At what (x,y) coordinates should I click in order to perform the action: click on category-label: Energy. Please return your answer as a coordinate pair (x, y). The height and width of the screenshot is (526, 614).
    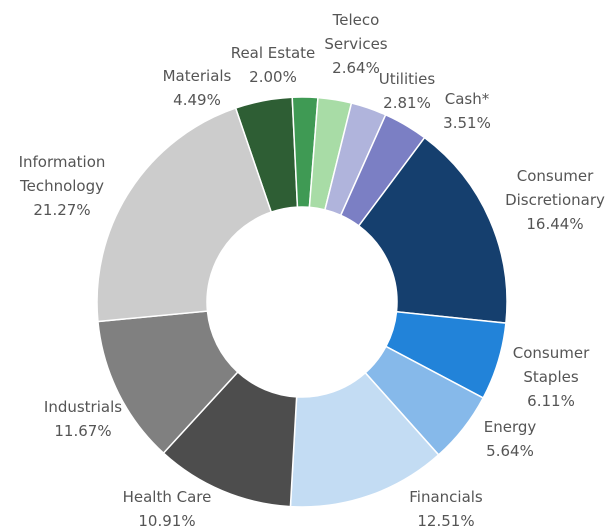
    Looking at the image, I should click on (510, 427).